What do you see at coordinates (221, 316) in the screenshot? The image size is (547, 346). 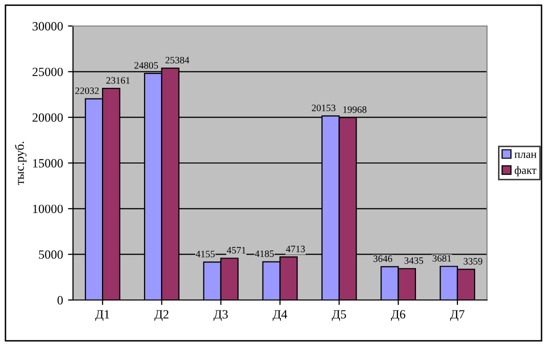 I see `x-tick-label: Д3` at bounding box center [221, 316].